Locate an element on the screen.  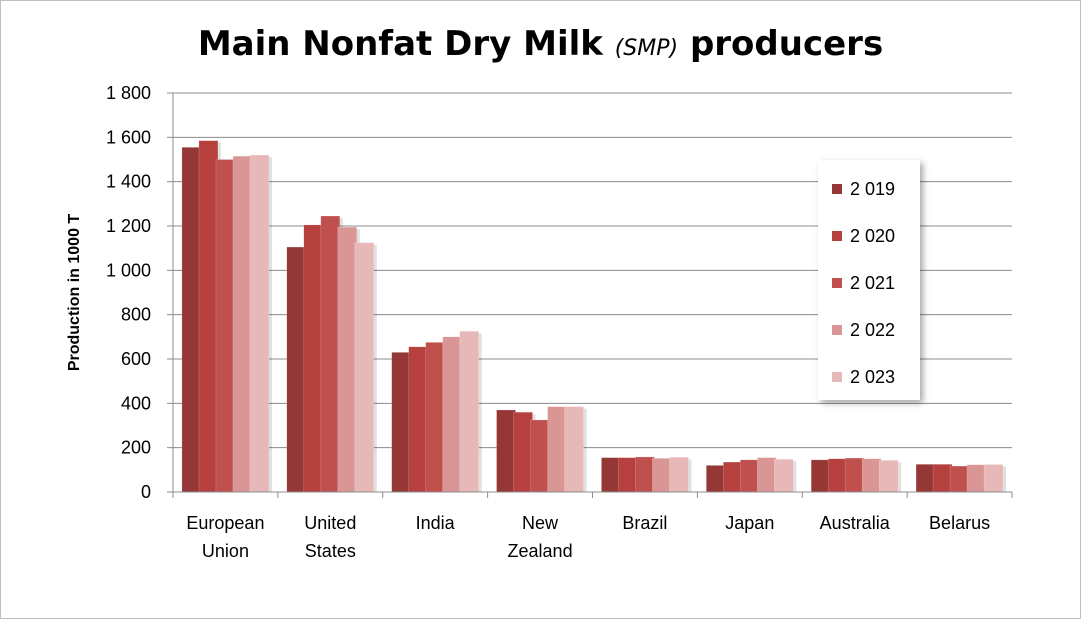
y-tick-label: 1 400 is located at coordinates (128, 182).